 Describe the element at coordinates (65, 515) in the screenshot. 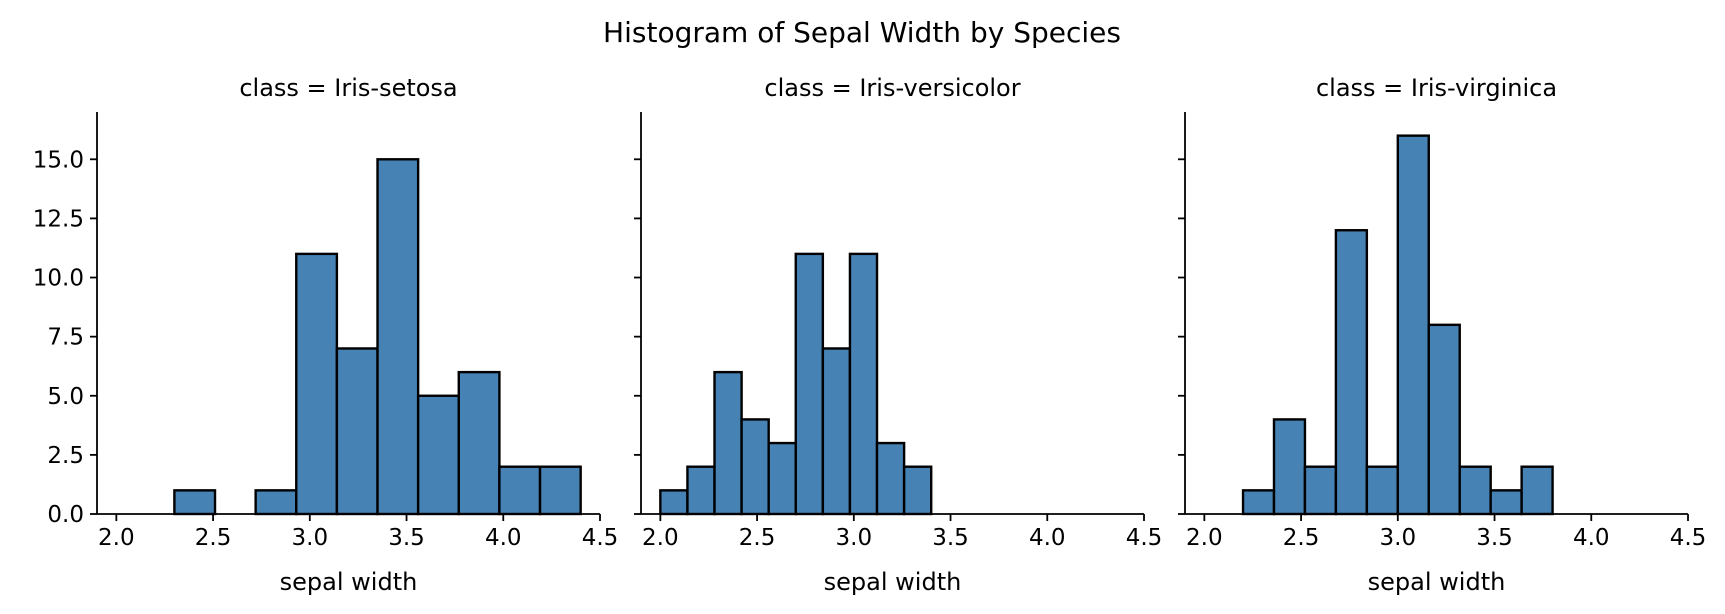

I see `y-tick-label: 0.0` at that location.